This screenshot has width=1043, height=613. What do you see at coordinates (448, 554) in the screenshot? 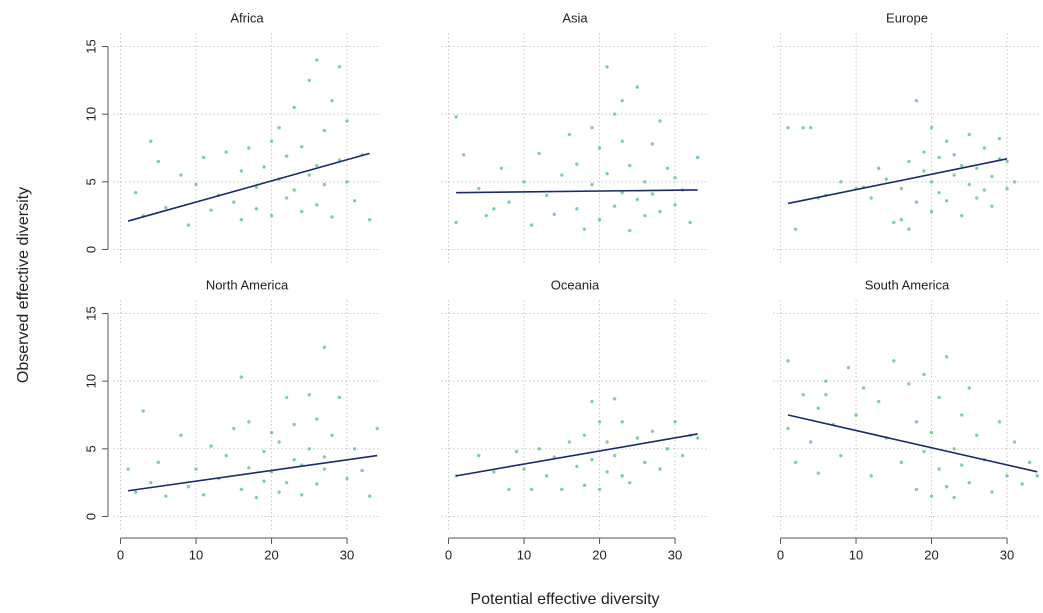
I see `x-tick-label: 0` at bounding box center [448, 554].